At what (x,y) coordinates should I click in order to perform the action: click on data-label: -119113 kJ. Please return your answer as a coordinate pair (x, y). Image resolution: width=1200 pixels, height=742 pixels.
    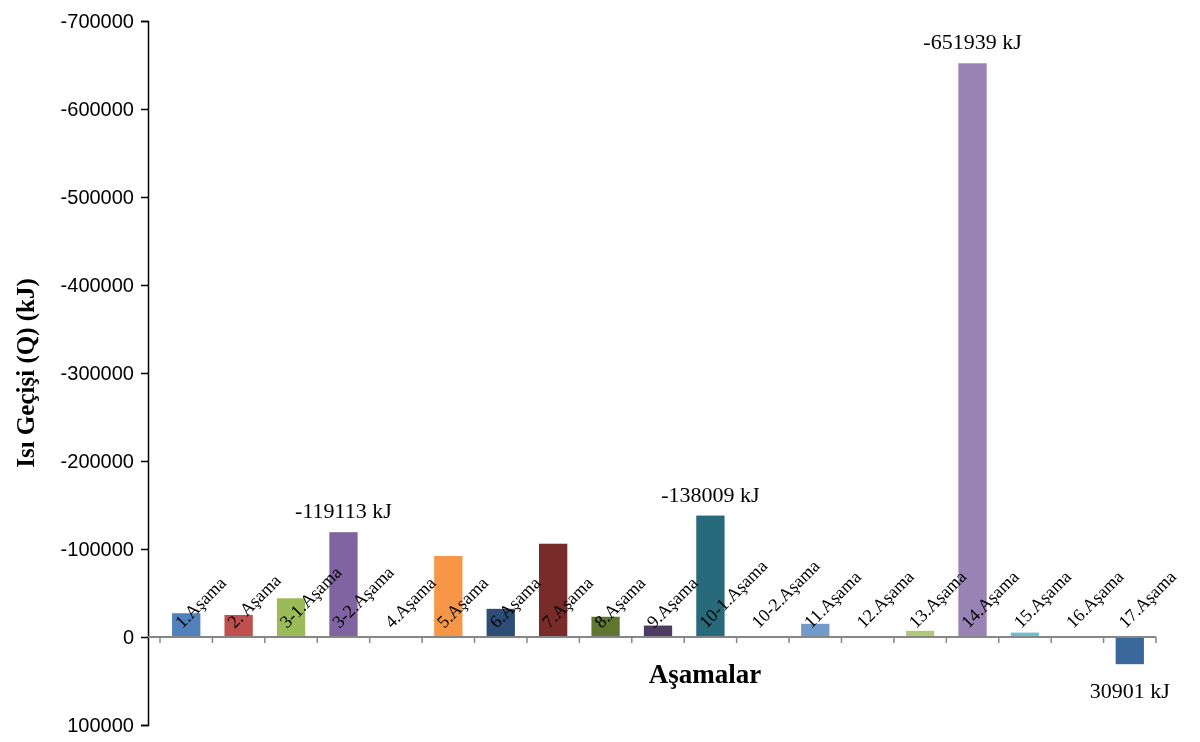
    Looking at the image, I should click on (344, 511).